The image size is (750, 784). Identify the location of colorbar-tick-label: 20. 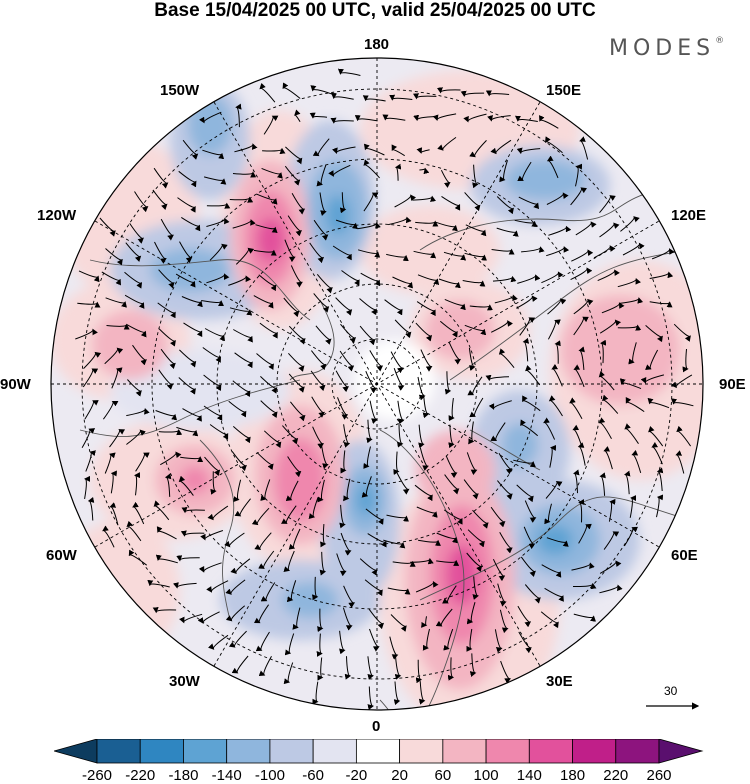
(399, 775).